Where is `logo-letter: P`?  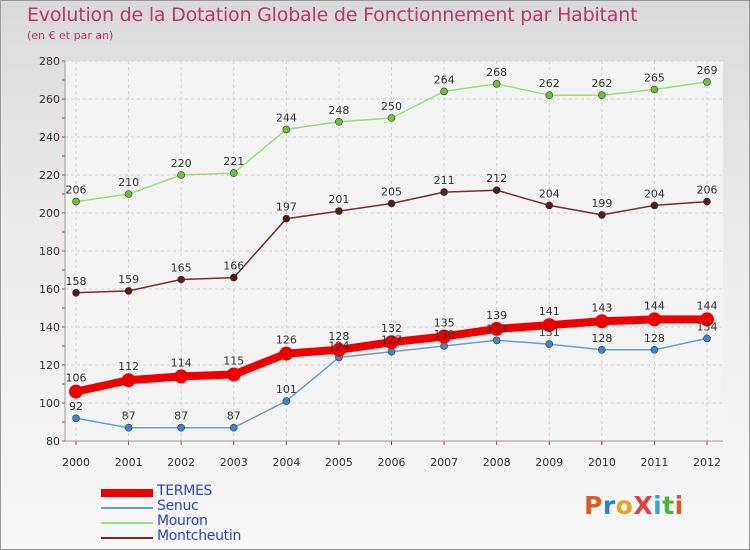 logo-letter: P is located at coordinates (593, 505).